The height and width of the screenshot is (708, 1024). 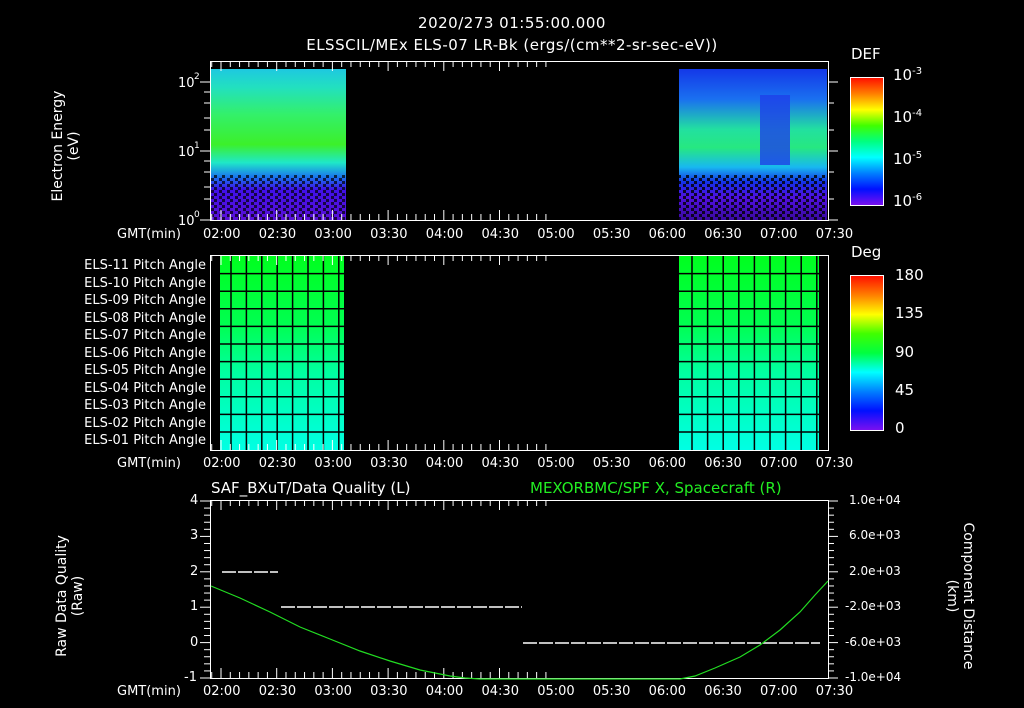 I want to click on distance-tick-label: 6.0e+03, so click(x=875, y=535).